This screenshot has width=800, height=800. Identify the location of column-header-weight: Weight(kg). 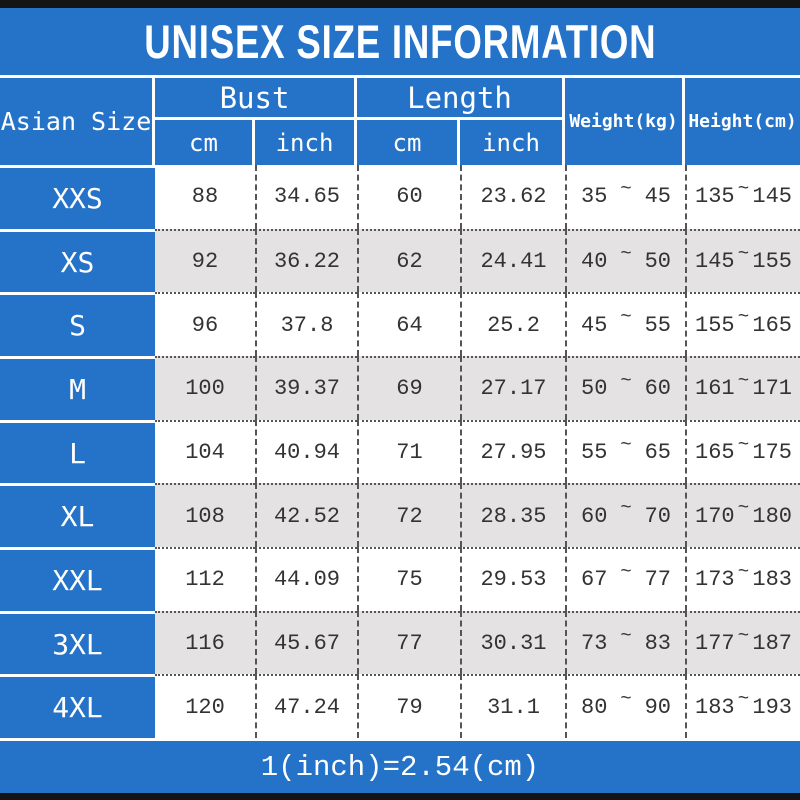
(625, 121).